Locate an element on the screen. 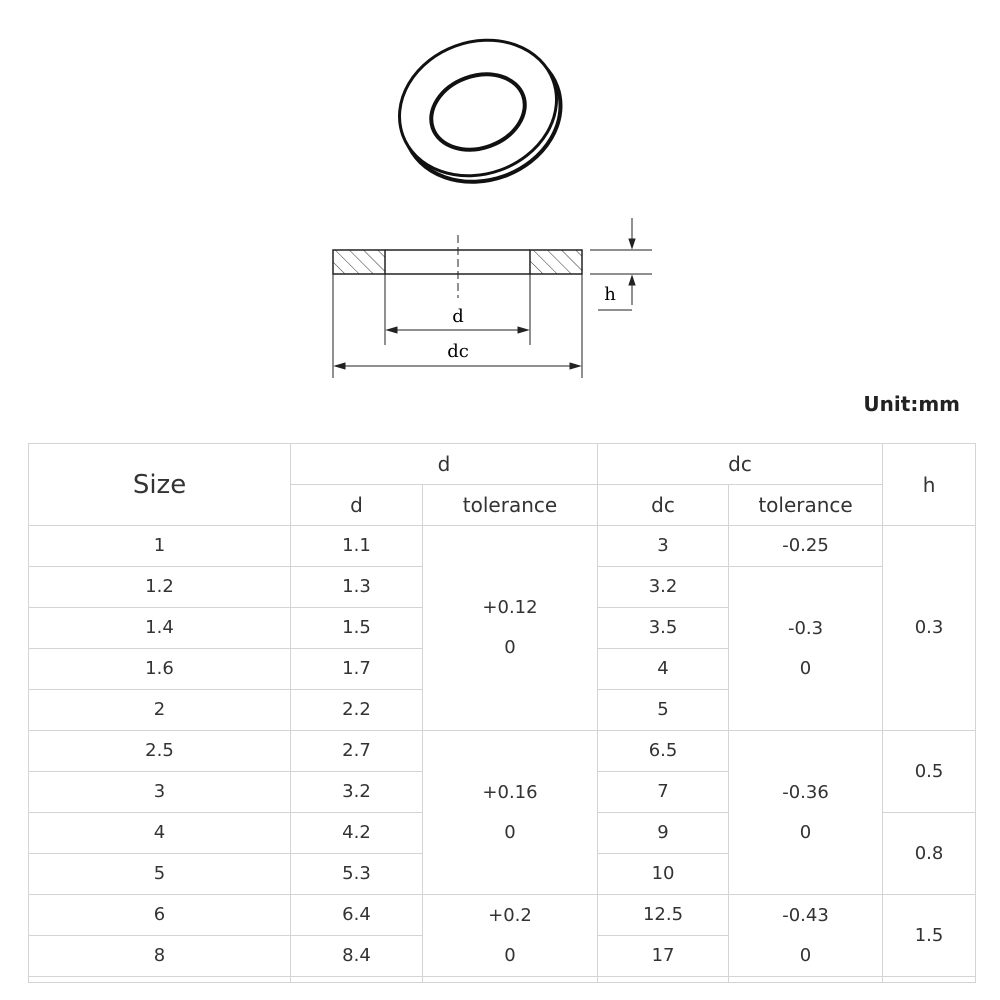 The image size is (1000, 1000). header-cell: Size is located at coordinates (159, 484).